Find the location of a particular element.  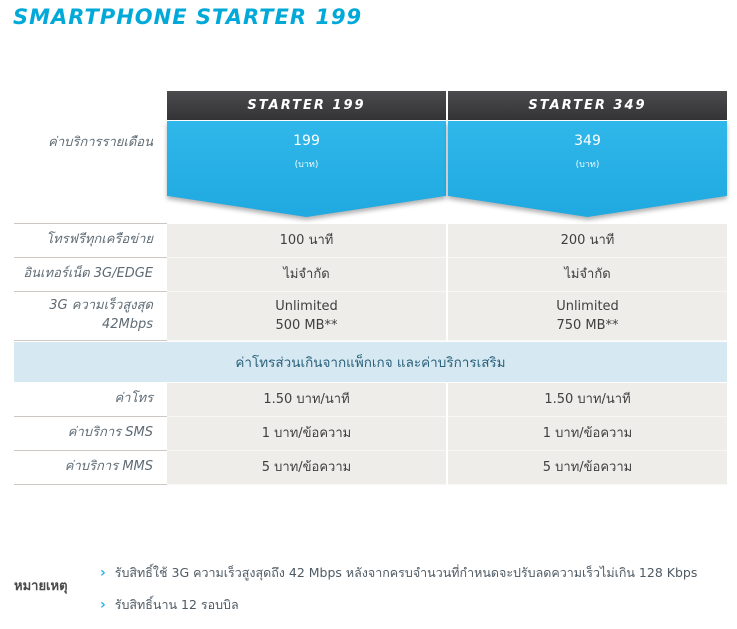

row-label-mms-rate: ค่าบริการ MMS is located at coordinates (90, 468).